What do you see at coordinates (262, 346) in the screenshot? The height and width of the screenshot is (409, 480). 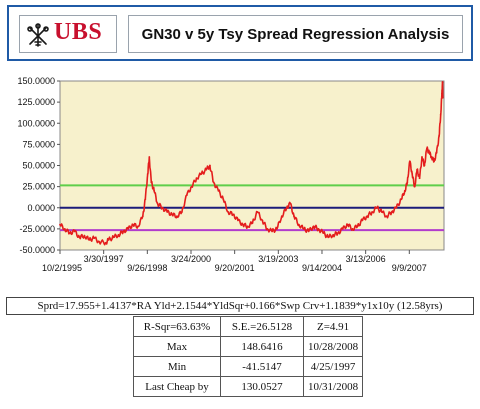 I see `stats-value: 148.6416` at bounding box center [262, 346].